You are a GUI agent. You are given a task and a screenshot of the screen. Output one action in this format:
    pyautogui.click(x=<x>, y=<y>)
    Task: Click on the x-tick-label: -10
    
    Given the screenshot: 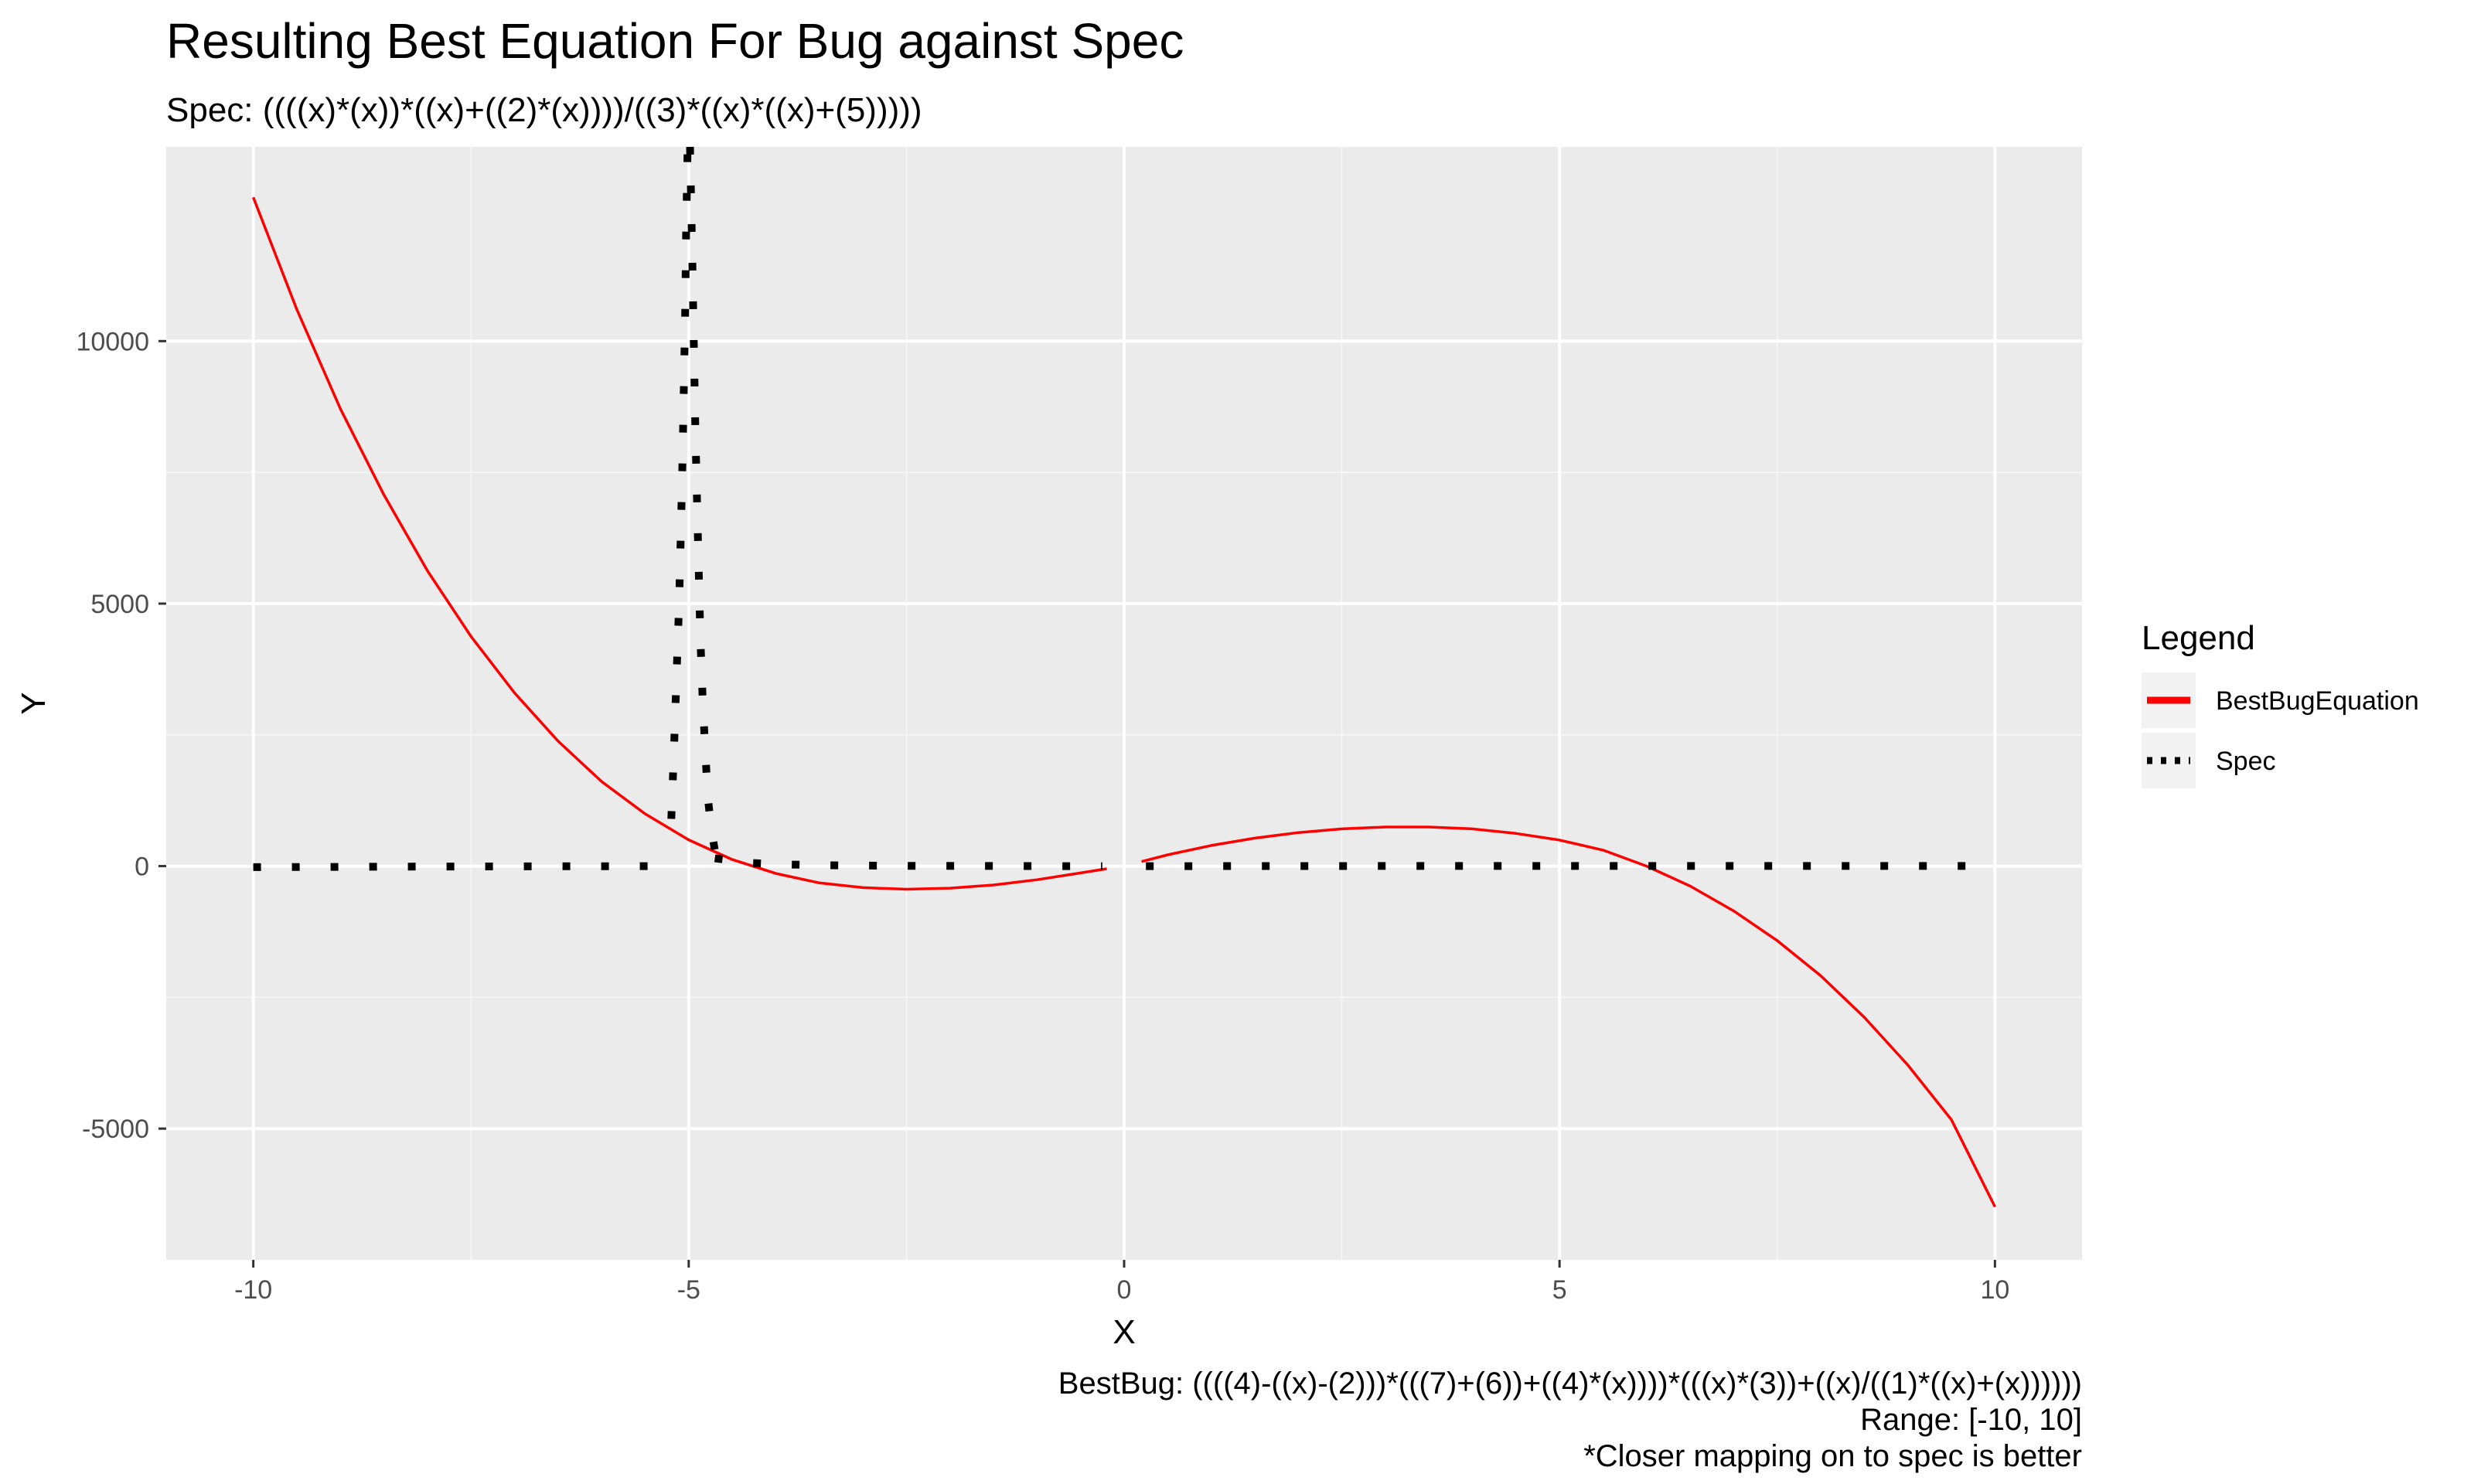 What is the action you would take?
    pyautogui.click(x=253, y=1290)
    